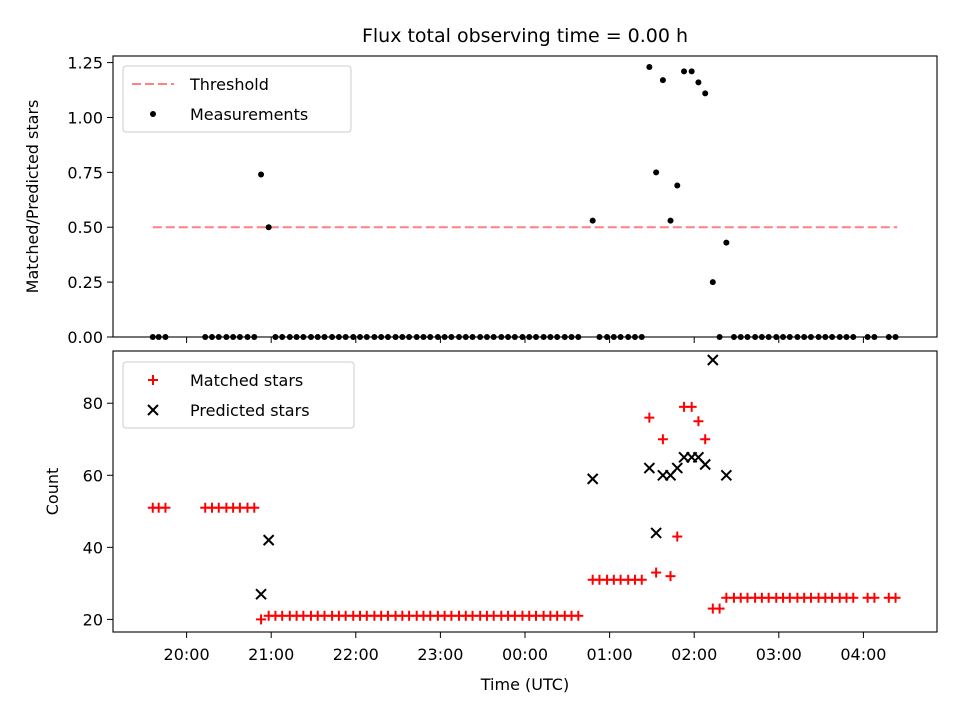  What do you see at coordinates (153, 114) in the screenshot?
I see `legend-measurements-swatch` at bounding box center [153, 114].